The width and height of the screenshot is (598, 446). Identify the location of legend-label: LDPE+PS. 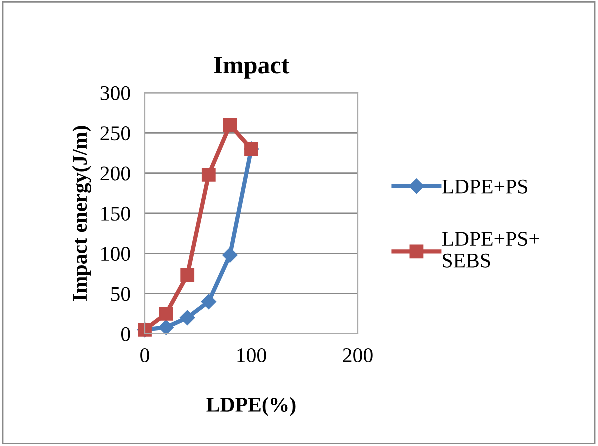
(485, 187).